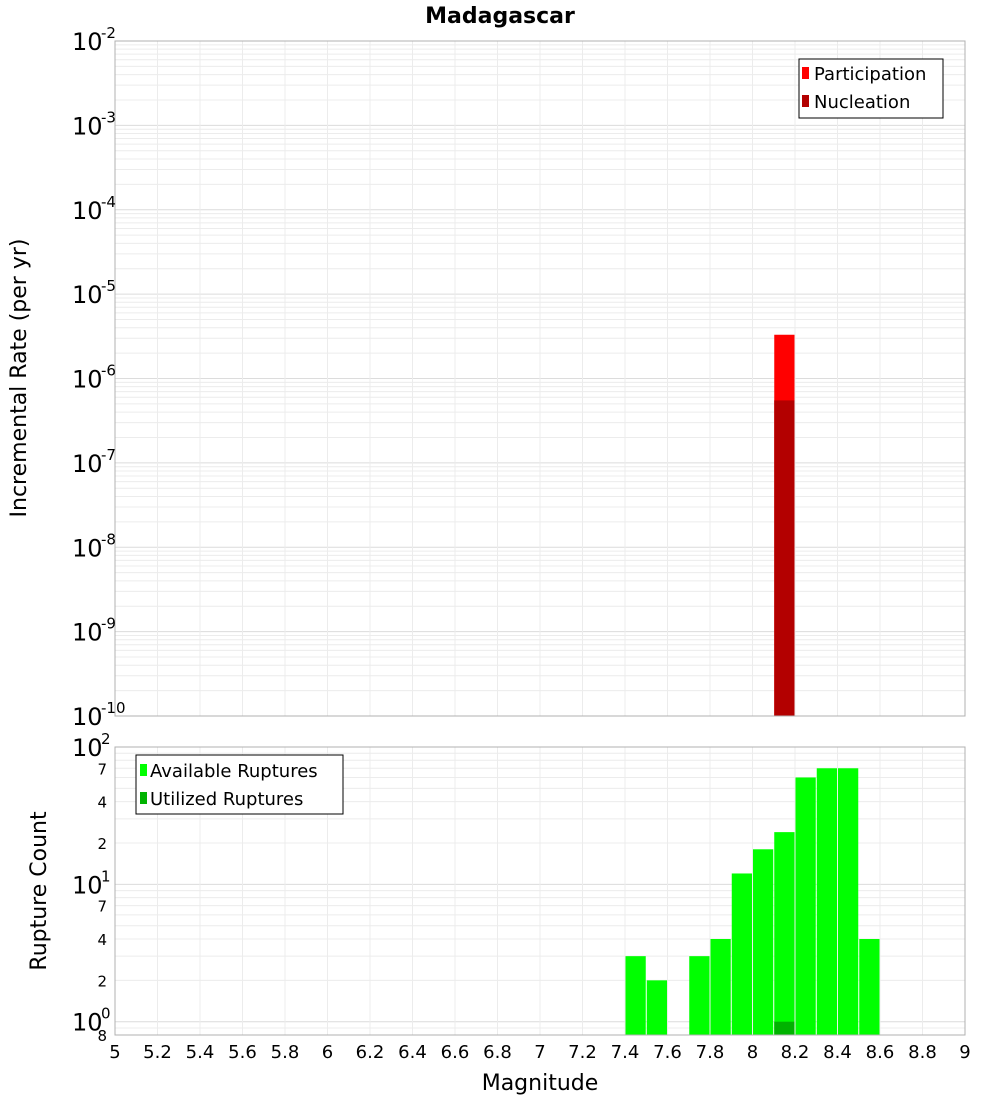  Describe the element at coordinates (710, 1052) in the screenshot. I see `x-tick-label: 7.8` at that location.